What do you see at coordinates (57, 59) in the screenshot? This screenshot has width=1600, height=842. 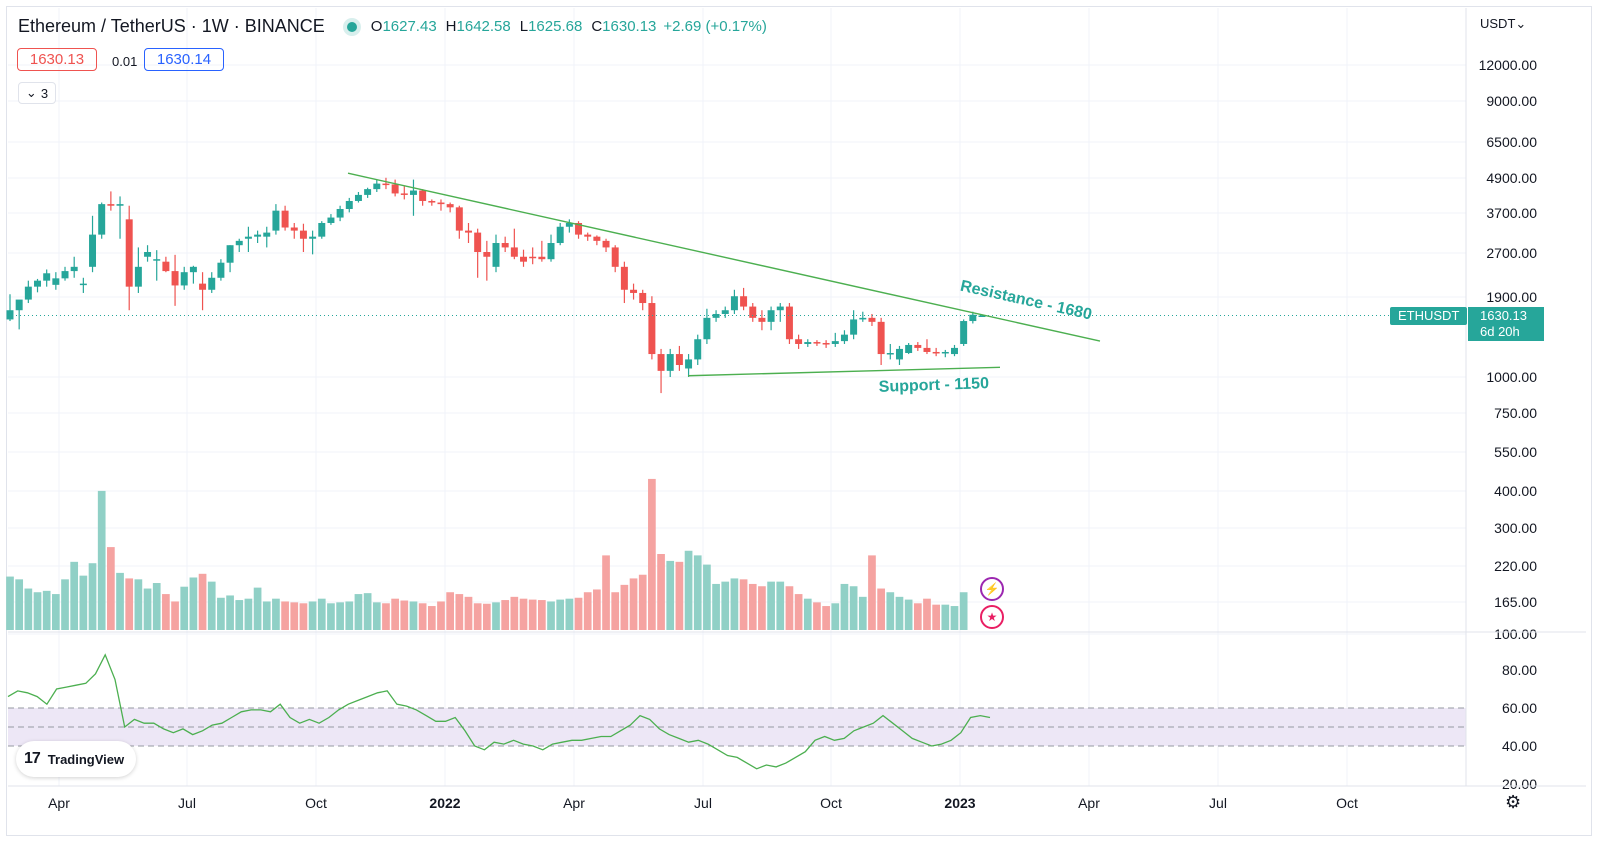 I see `sell-price-button: 1630.13` at bounding box center [57, 59].